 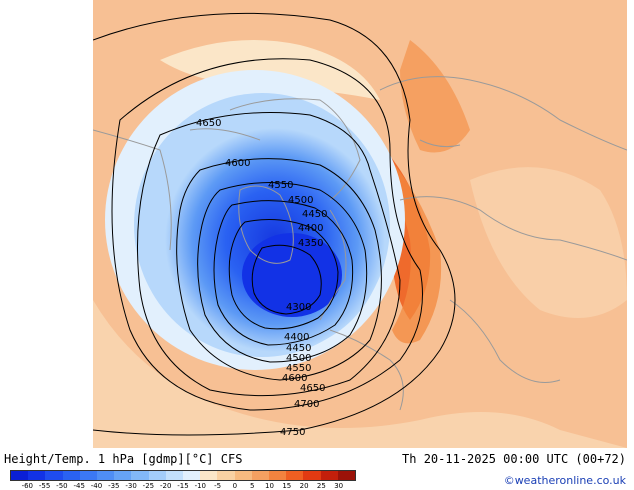 I want to click on legend-tick-label: 10, so click(x=269, y=486).